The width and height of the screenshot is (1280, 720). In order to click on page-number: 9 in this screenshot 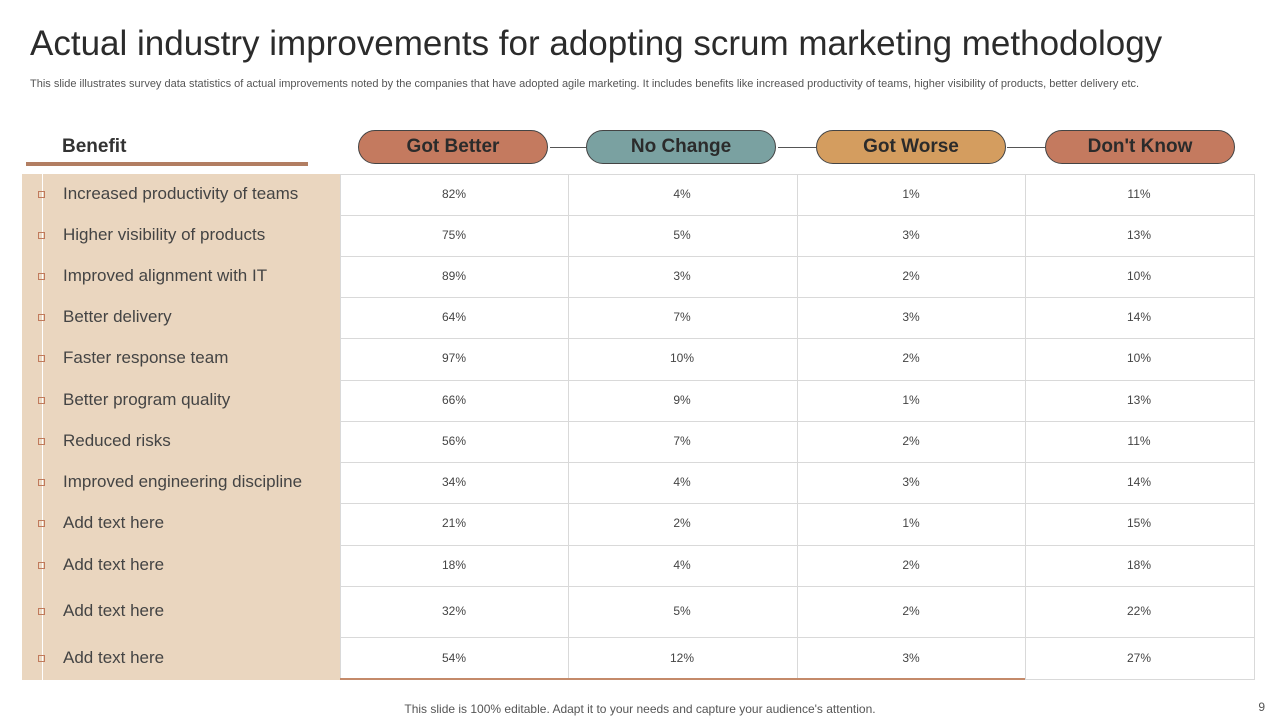, I will do `click(1261, 707)`.